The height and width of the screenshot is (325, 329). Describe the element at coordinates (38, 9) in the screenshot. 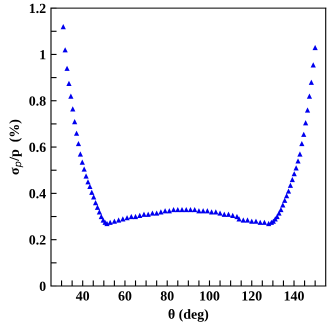

I see `y-tick-label: 1.2` at that location.